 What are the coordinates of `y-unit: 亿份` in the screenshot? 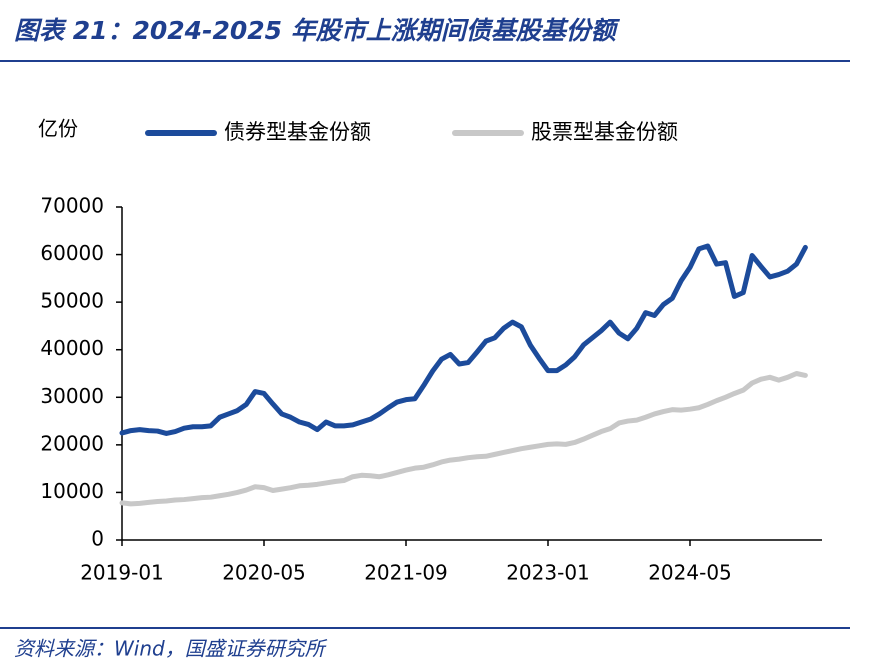 It's located at (58, 129).